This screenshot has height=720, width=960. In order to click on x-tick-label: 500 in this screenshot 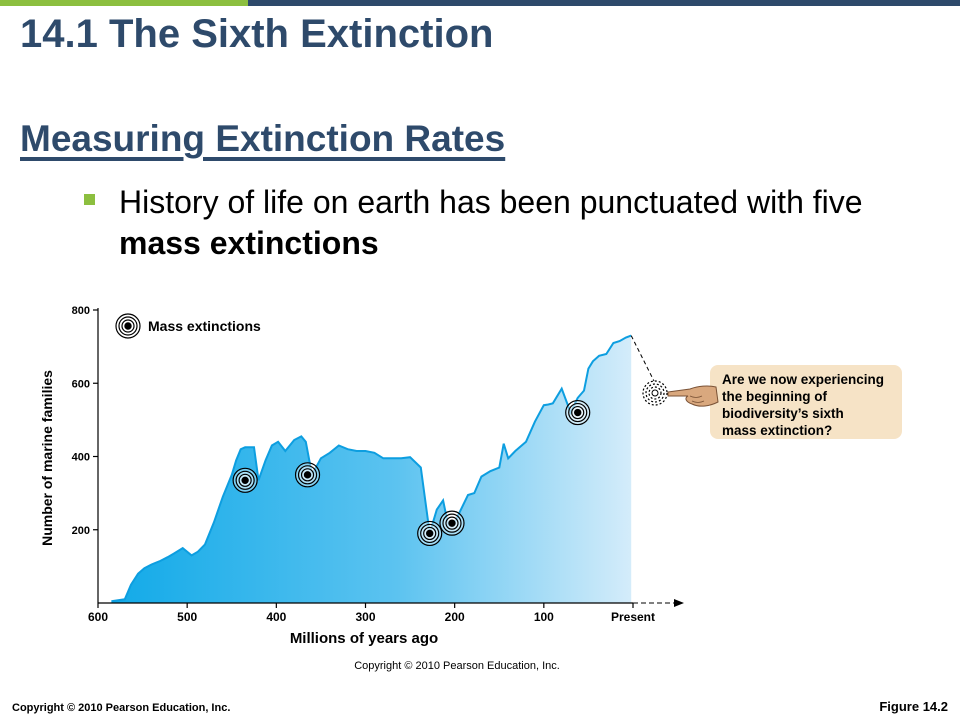, I will do `click(187, 617)`.